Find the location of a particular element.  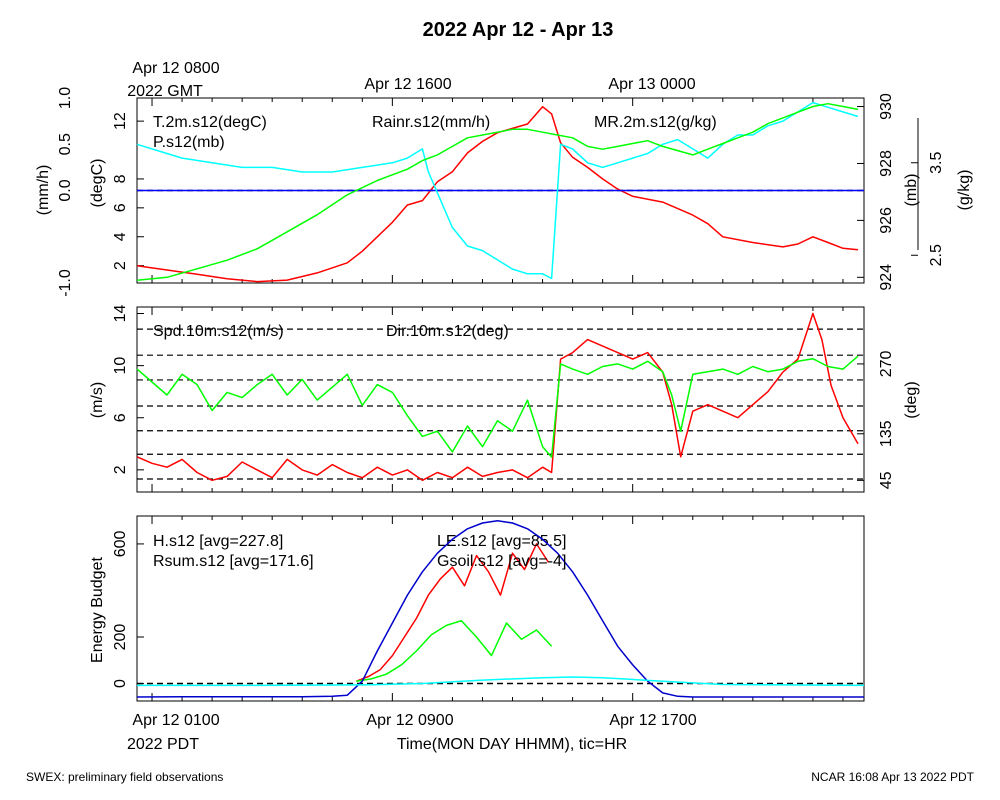

y-tick-label: 1.0 is located at coordinates (65, 98).